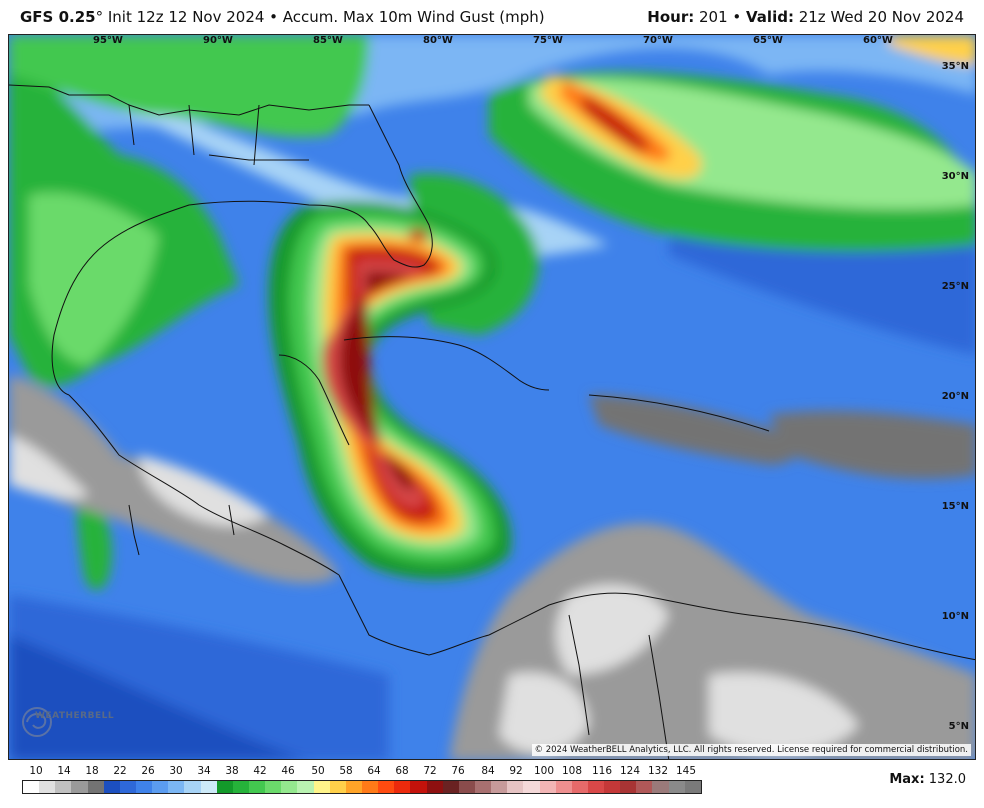 This screenshot has width=984, height=808. I want to click on lon-label-95w: 95°W, so click(108, 40).